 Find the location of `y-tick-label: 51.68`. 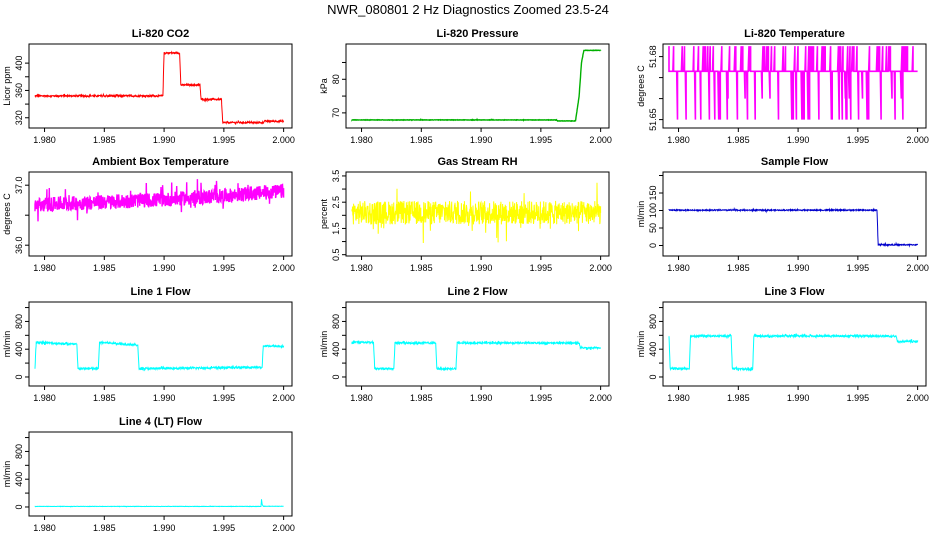

y-tick-label: 51.68 is located at coordinates (653, 56).